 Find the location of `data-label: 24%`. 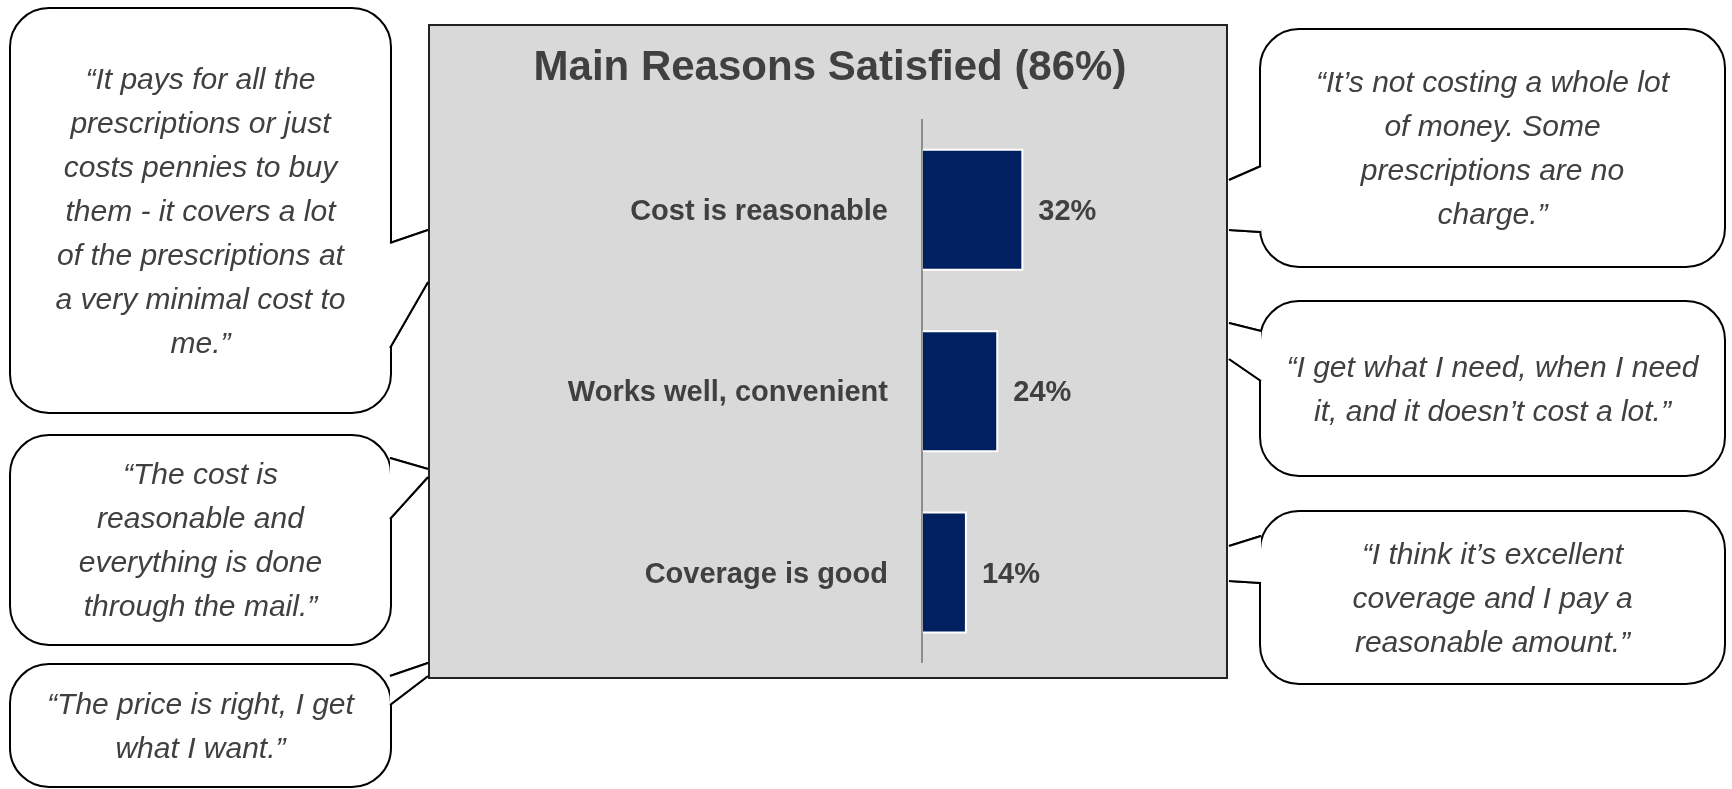

data-label: 24% is located at coordinates (1042, 391).